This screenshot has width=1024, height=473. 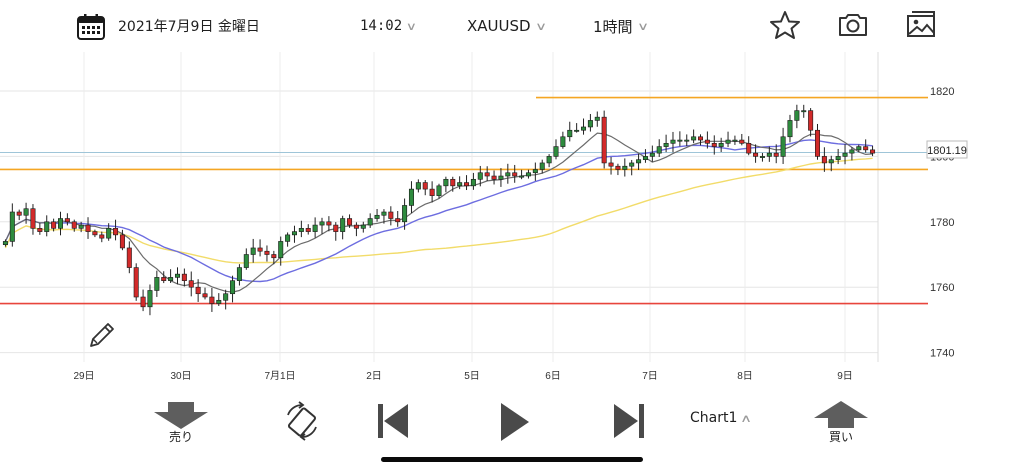 What do you see at coordinates (462, 376) in the screenshot?
I see `x-axis: 29日 30日 7月1日 2日 5日 6日 7日 8日 9日` at bounding box center [462, 376].